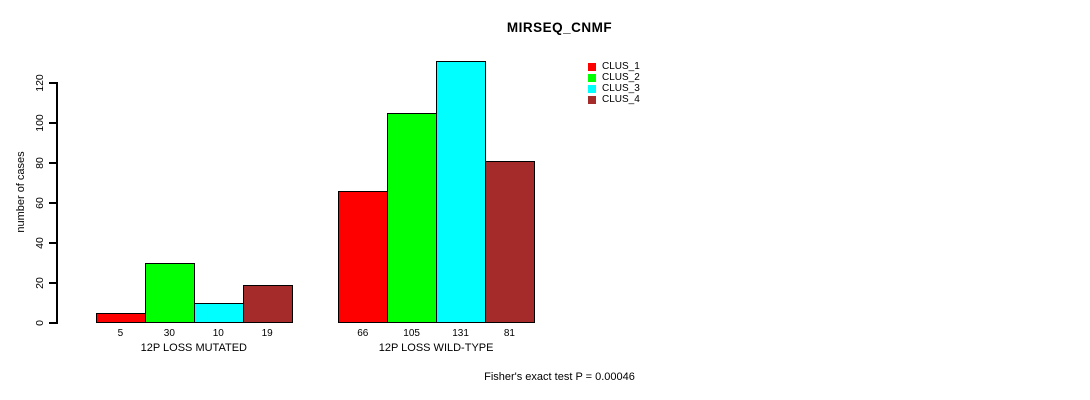 Image resolution: width=1090 pixels, height=400 pixels. I want to click on legend-label: CLUS_4, so click(621, 99).